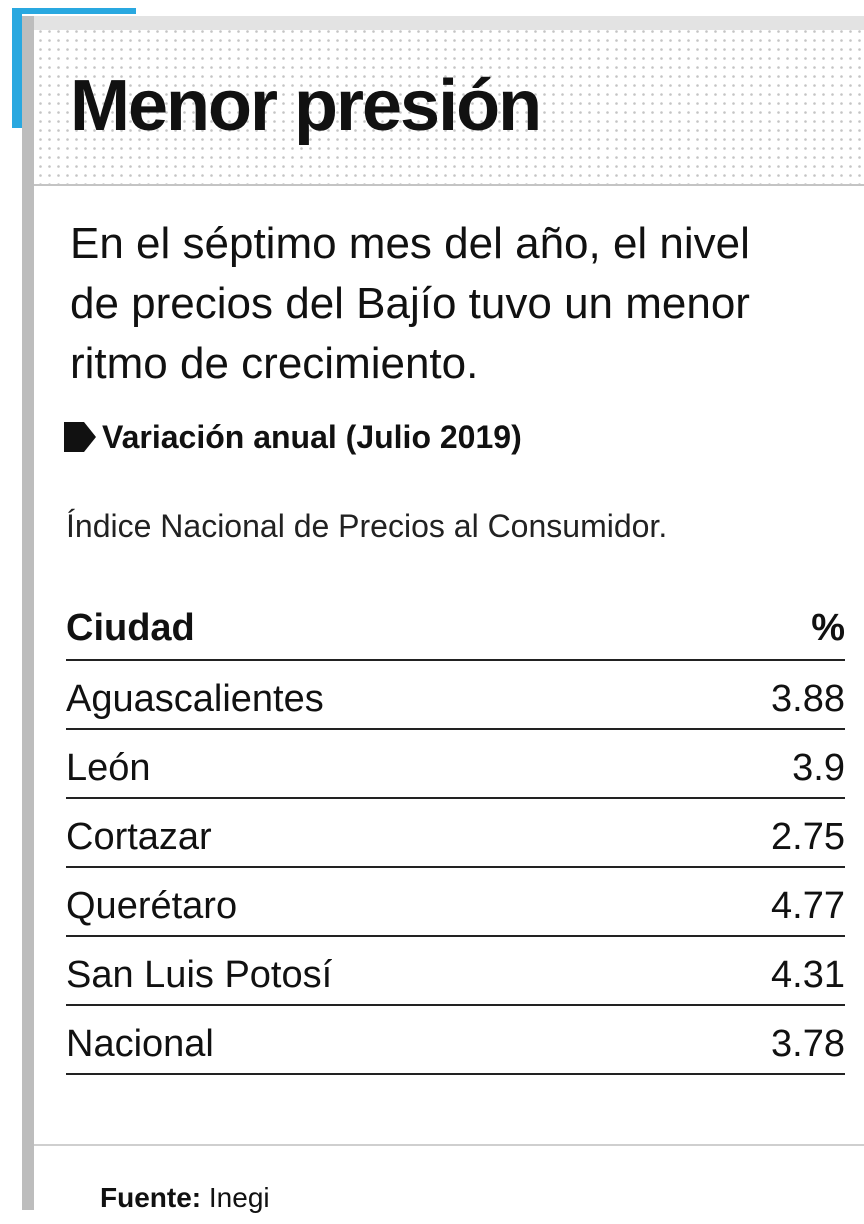 Image resolution: width=864 pixels, height=1224 pixels. Describe the element at coordinates (312, 437) in the screenshot. I see `subtitle: Variación anual (Julio 2019)` at that location.